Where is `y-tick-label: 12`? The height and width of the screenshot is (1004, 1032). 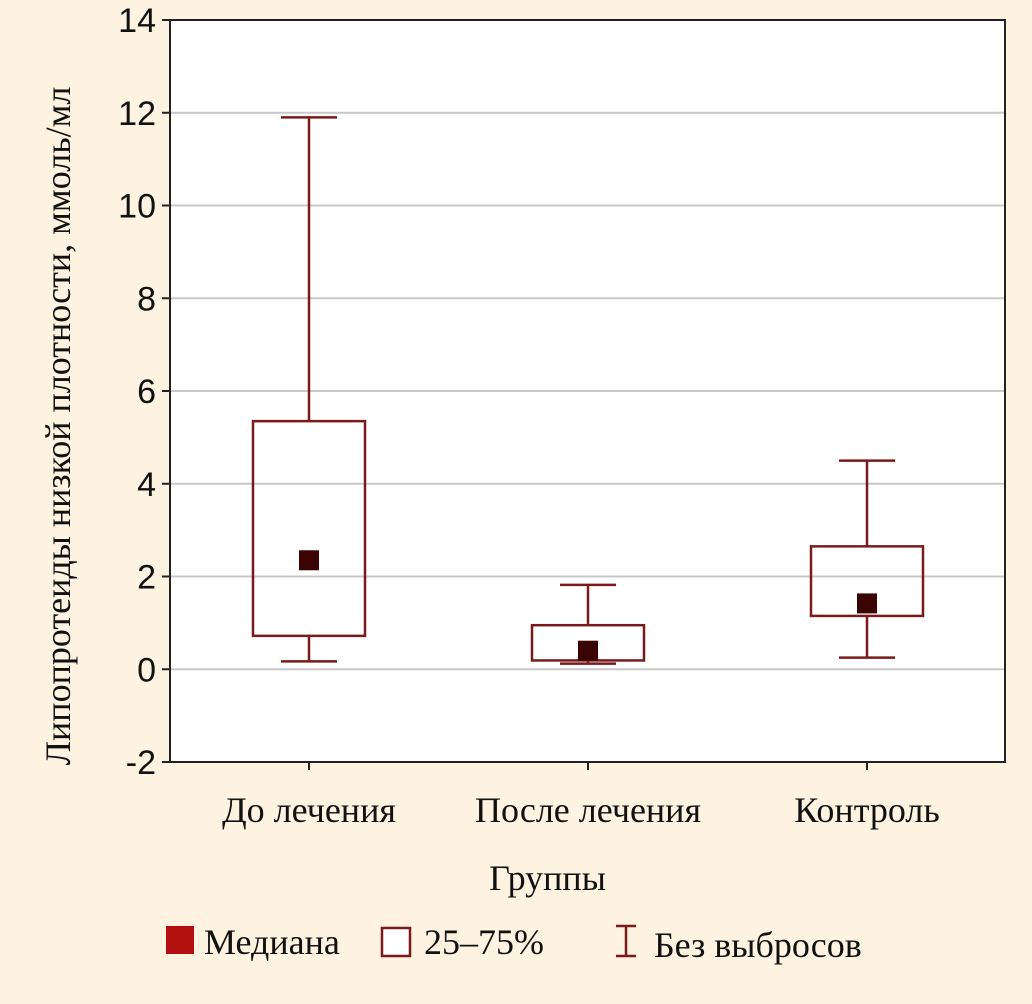
y-tick-label: 12 is located at coordinates (137, 114).